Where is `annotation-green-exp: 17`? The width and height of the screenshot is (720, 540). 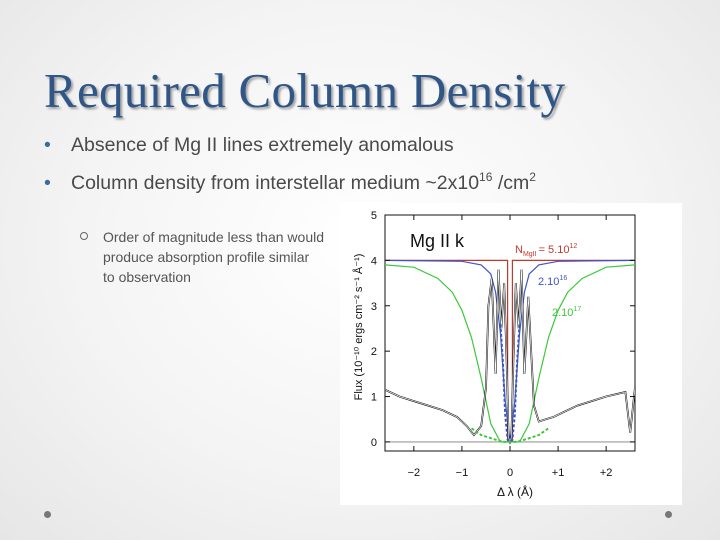
annotation-green-exp: 17 is located at coordinates (577, 309).